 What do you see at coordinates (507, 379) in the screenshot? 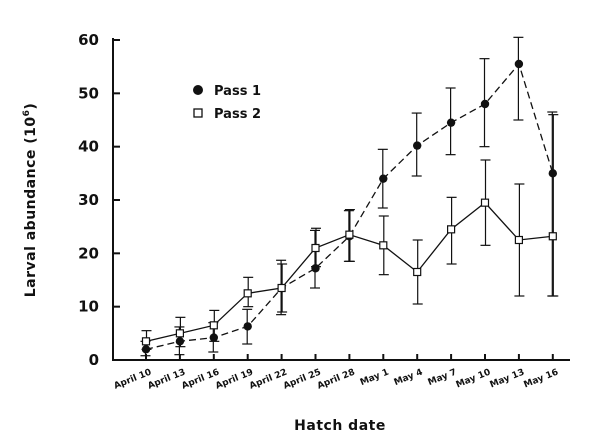
I see `x-tick-label: May 13` at bounding box center [507, 379].